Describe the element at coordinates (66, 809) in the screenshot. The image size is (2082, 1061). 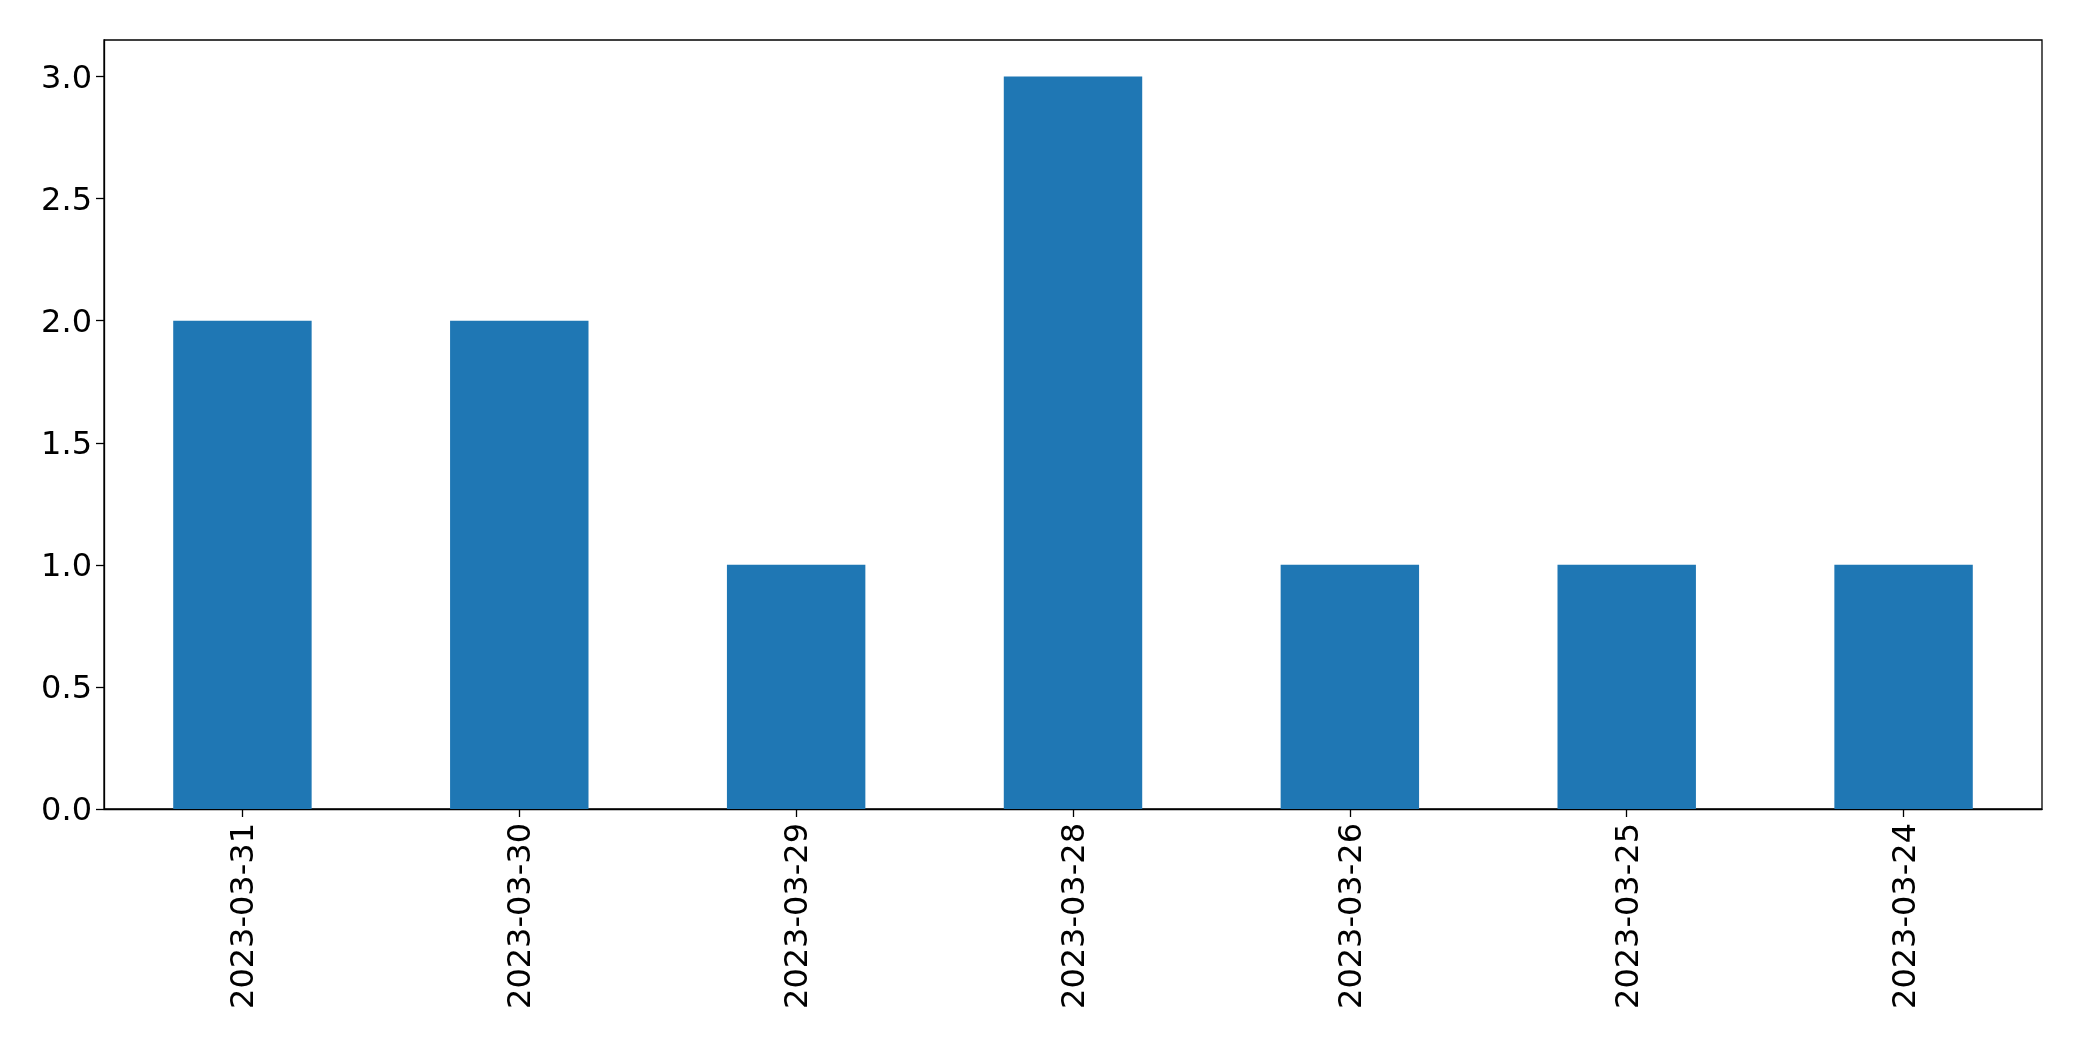
I see `y-tick-label: 0.0` at that location.